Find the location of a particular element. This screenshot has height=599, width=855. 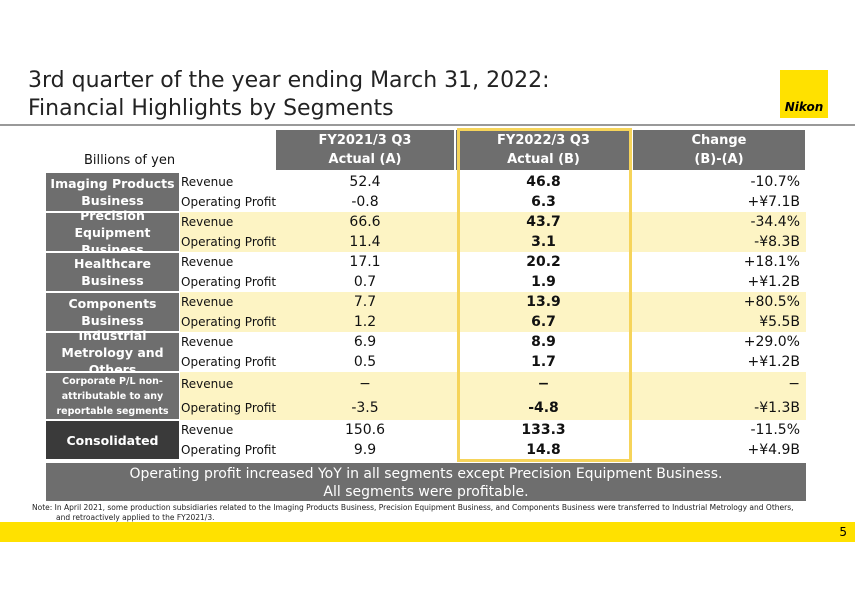

header-line: (B)-(A) is located at coordinates (719, 159).